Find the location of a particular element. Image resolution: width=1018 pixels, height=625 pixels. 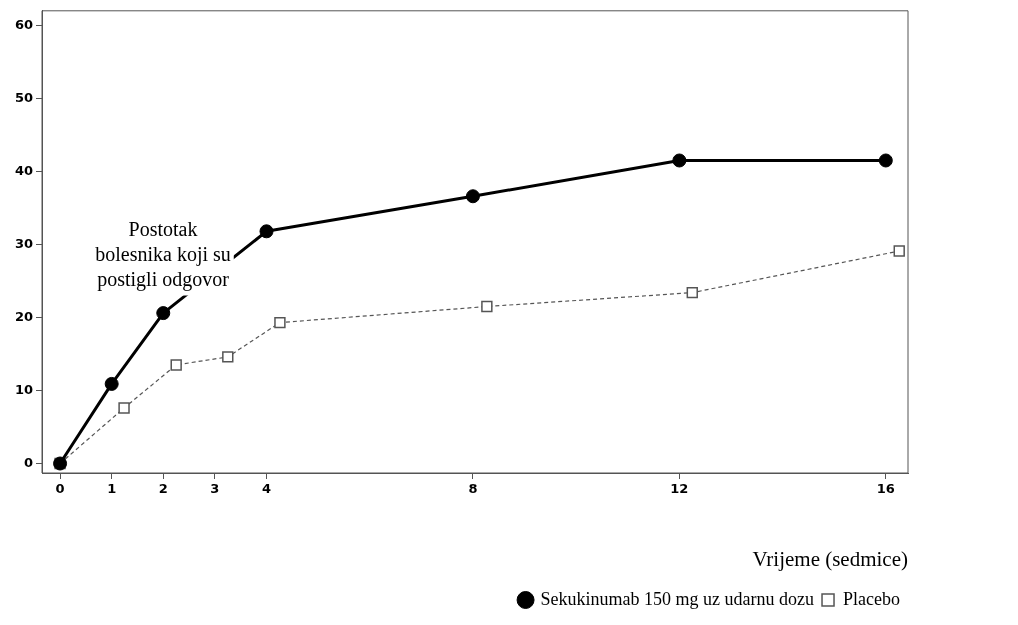

x-tick-label: 3 is located at coordinates (215, 489).